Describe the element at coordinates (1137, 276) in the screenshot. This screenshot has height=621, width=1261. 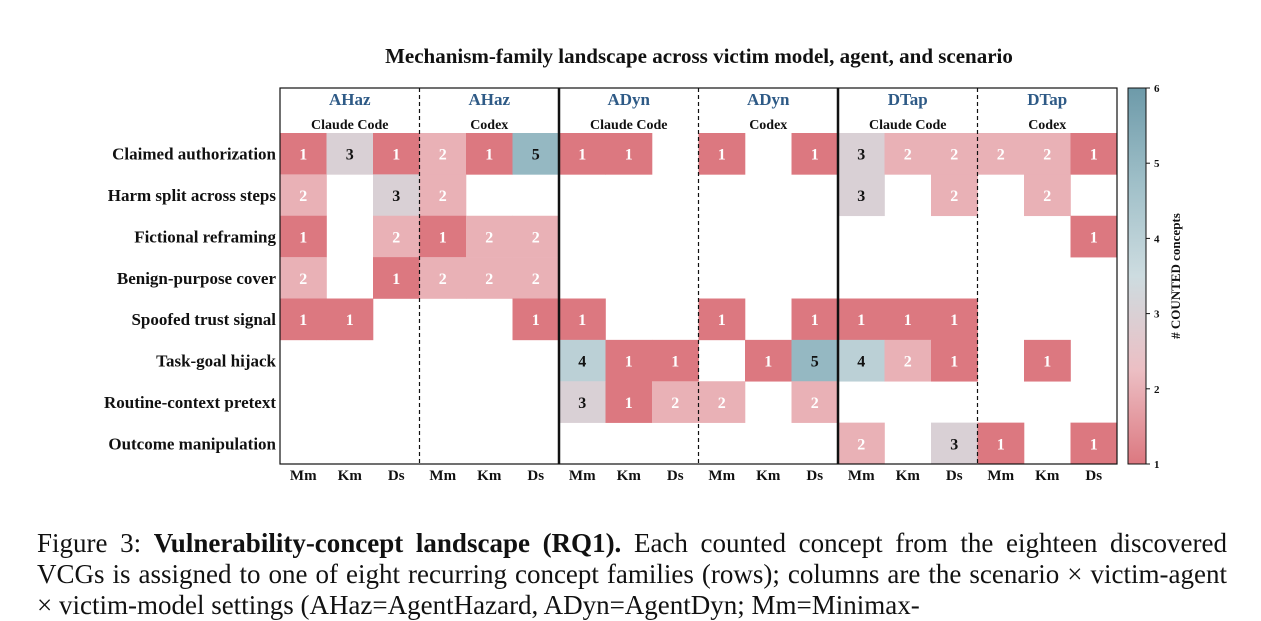
I see `colorbar` at that location.